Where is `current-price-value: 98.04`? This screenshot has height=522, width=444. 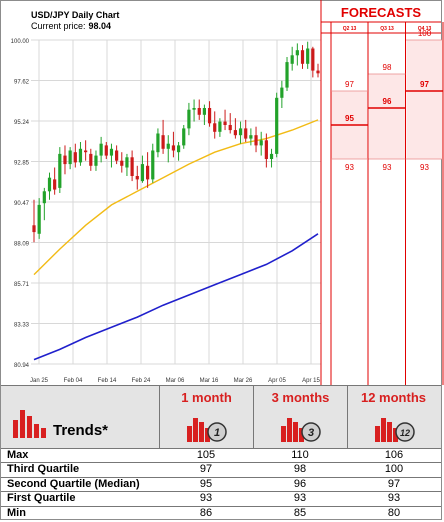 current-price-value: 98.04 is located at coordinates (100, 26).